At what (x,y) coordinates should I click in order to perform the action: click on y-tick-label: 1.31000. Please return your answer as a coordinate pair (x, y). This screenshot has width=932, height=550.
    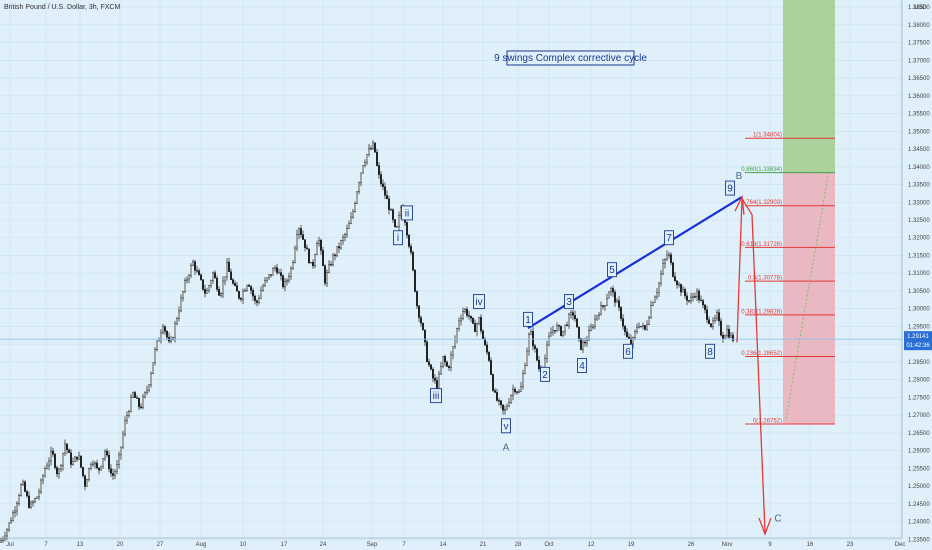
    Looking at the image, I should click on (919, 274).